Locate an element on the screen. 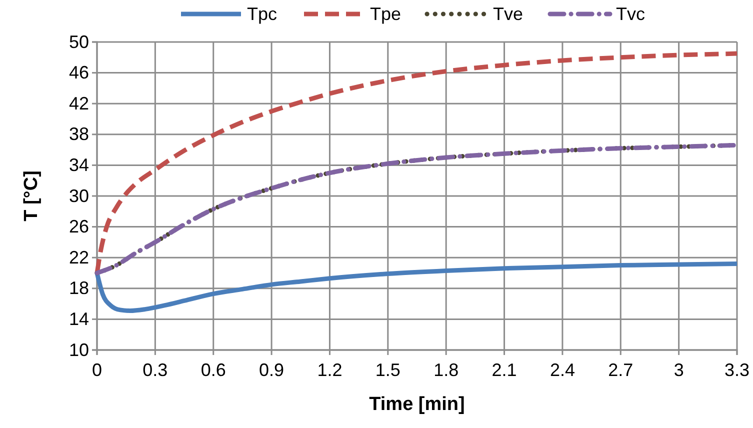 The width and height of the screenshot is (753, 428). x-tick-label: 0 is located at coordinates (97, 370).